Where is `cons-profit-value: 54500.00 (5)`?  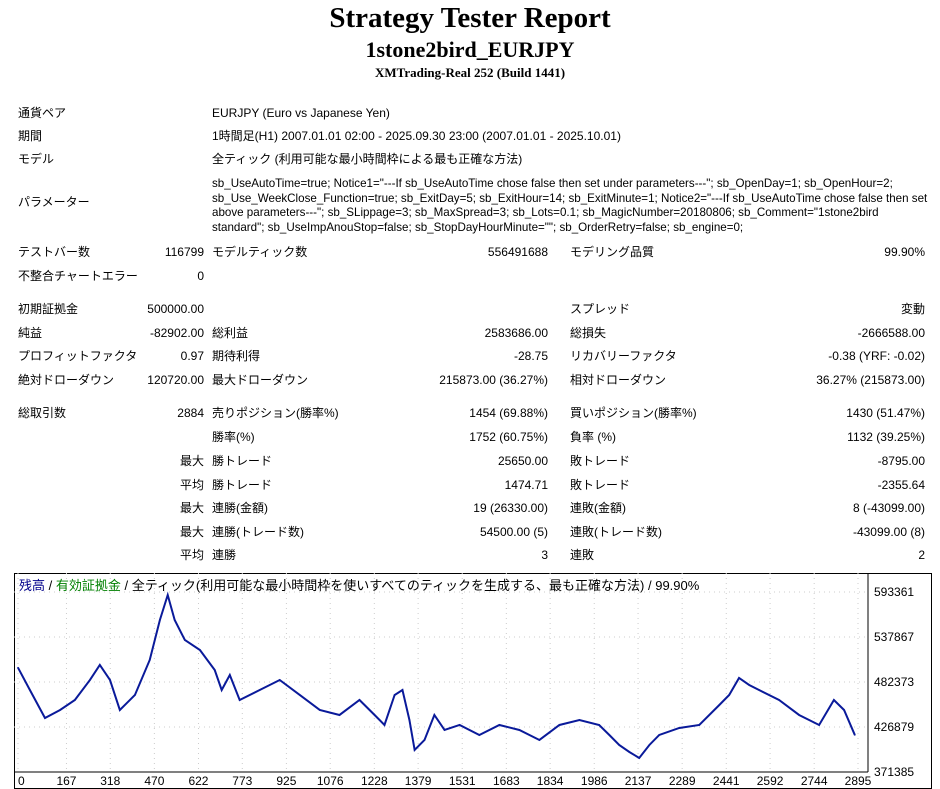
cons-profit-value: 54500.00 (5) is located at coordinates (513, 532).